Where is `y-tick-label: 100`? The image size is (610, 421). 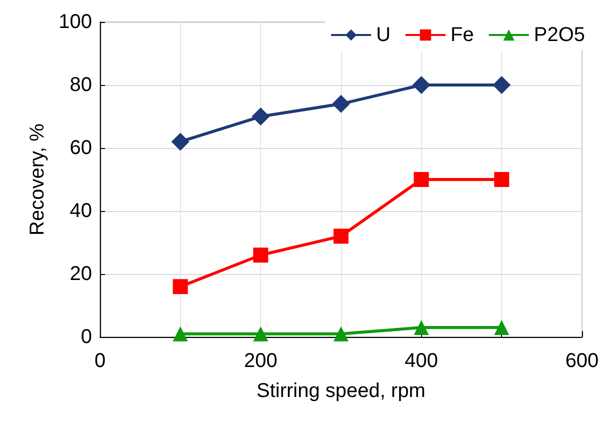
y-tick-label: 100 is located at coordinates (75, 22).